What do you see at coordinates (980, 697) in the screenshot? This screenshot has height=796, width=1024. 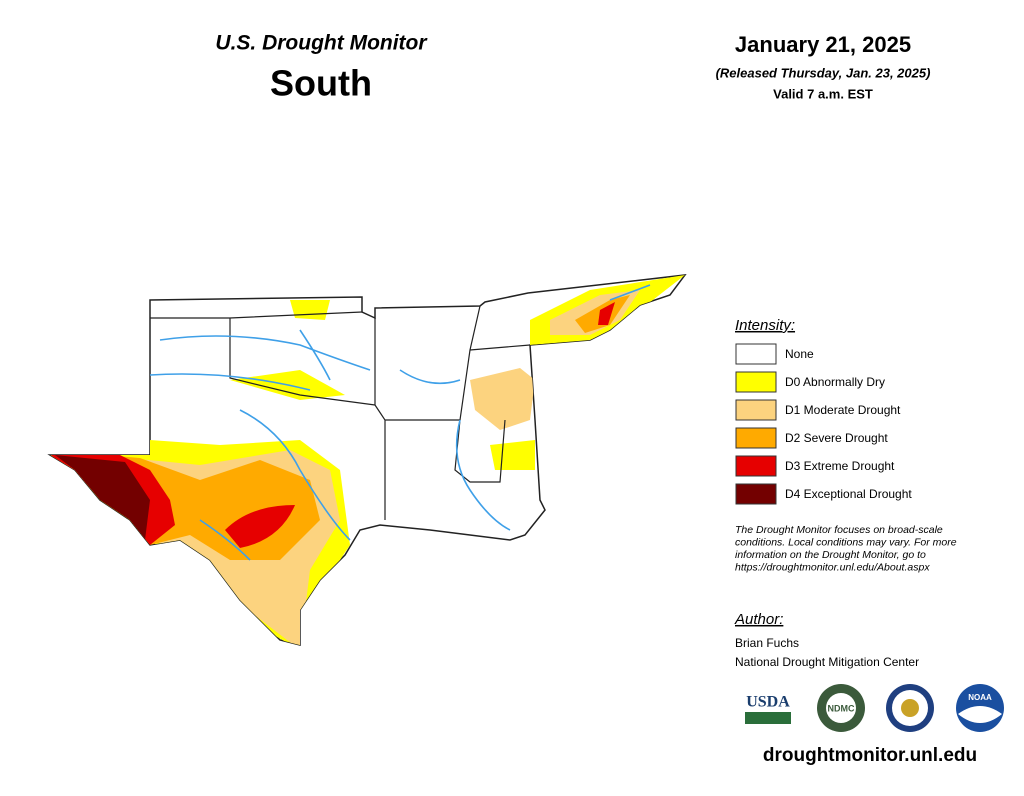 I see `logo-noaa: NOAA` at bounding box center [980, 697].